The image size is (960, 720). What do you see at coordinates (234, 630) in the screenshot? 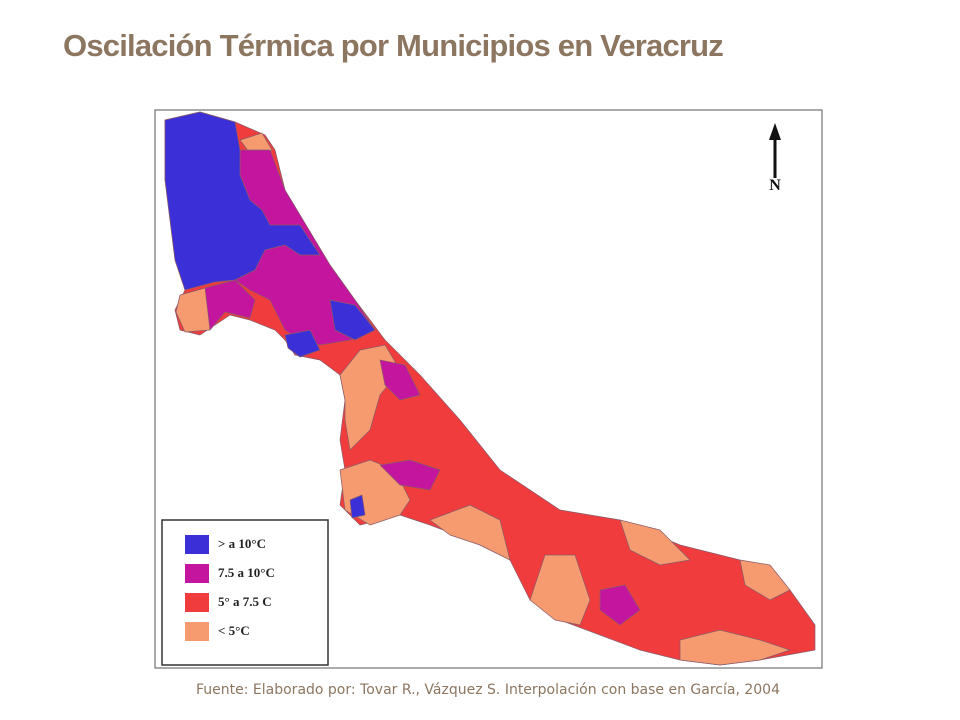
I see `legend-label: < 5°C` at bounding box center [234, 630].